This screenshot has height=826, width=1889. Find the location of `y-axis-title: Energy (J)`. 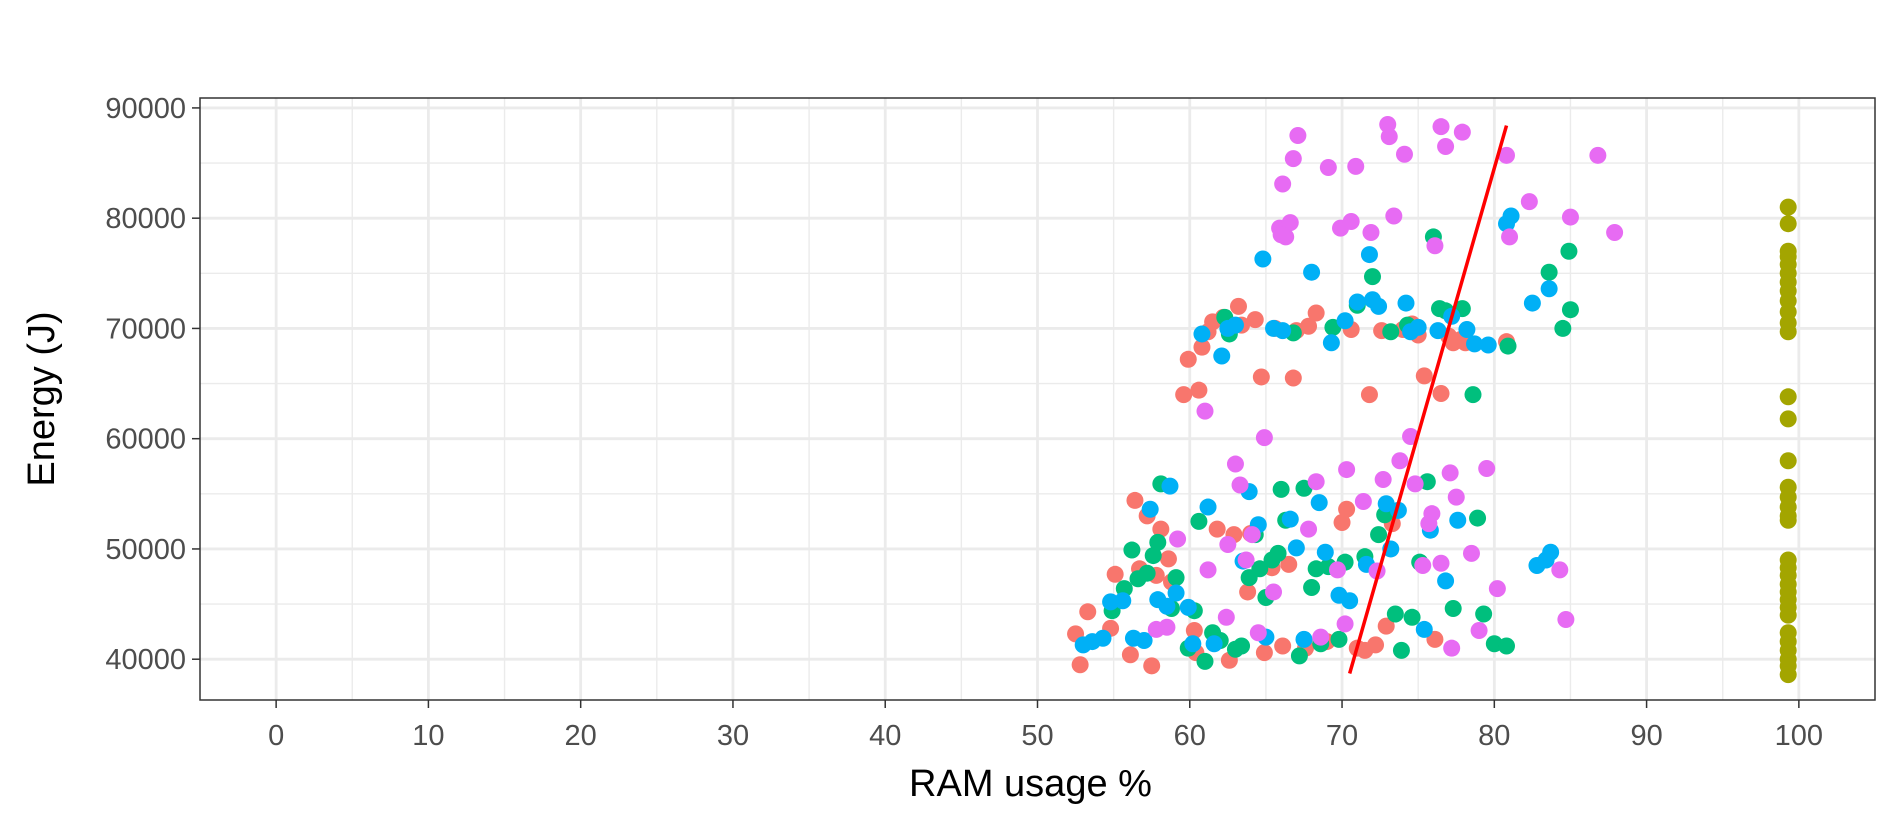

y-axis-title: Energy (J) is located at coordinates (42, 398).